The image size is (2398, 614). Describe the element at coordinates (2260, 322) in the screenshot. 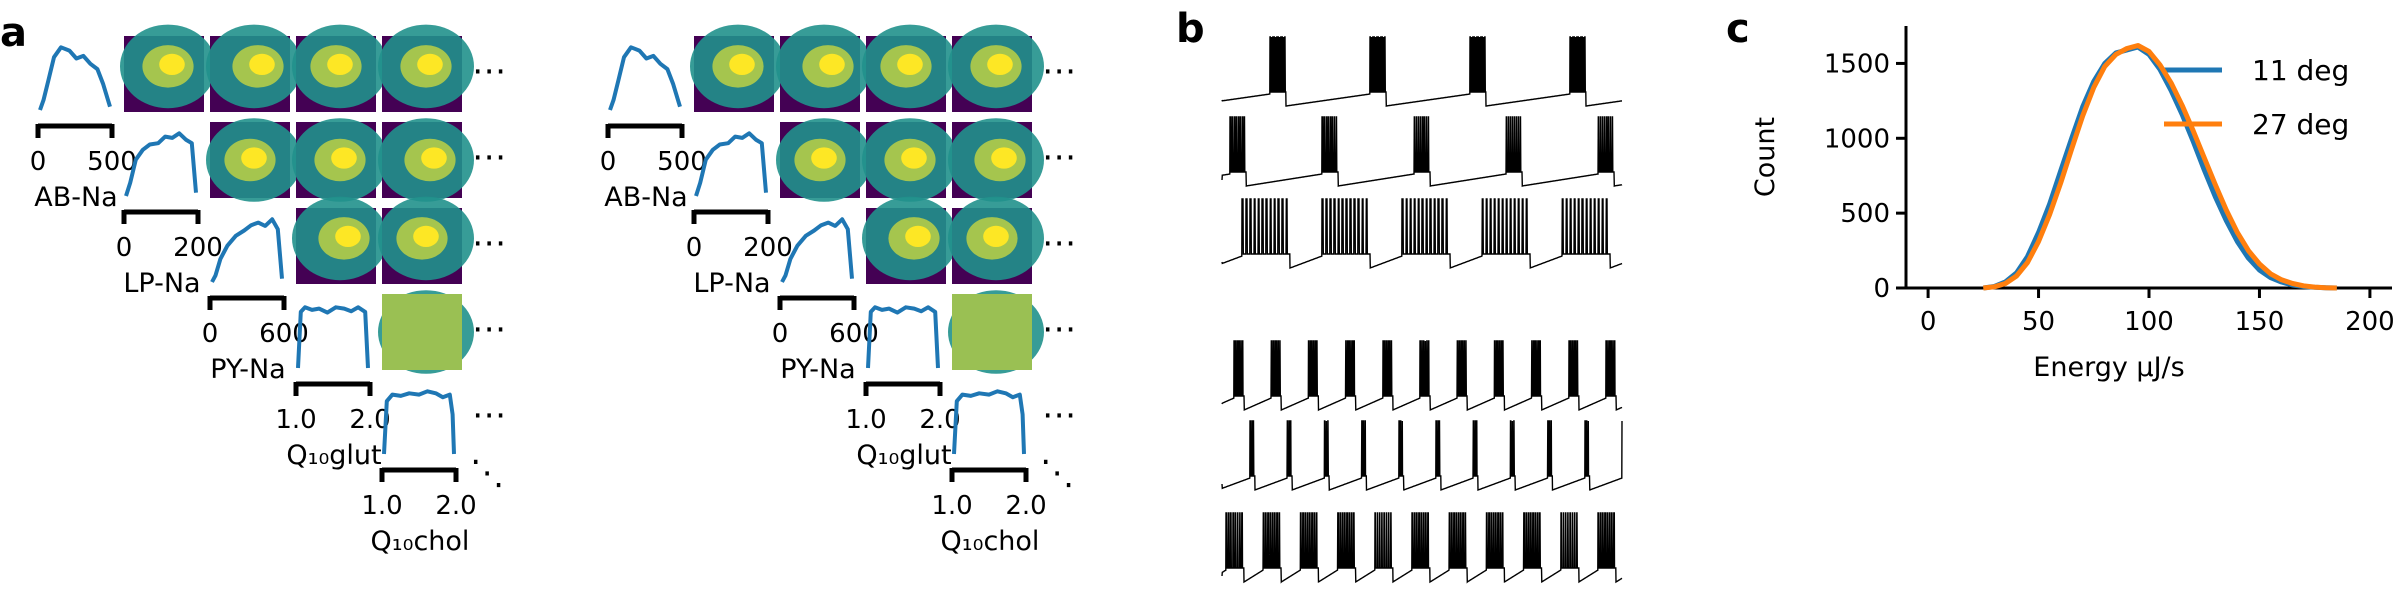

I see `x-tick-label: 150` at that location.